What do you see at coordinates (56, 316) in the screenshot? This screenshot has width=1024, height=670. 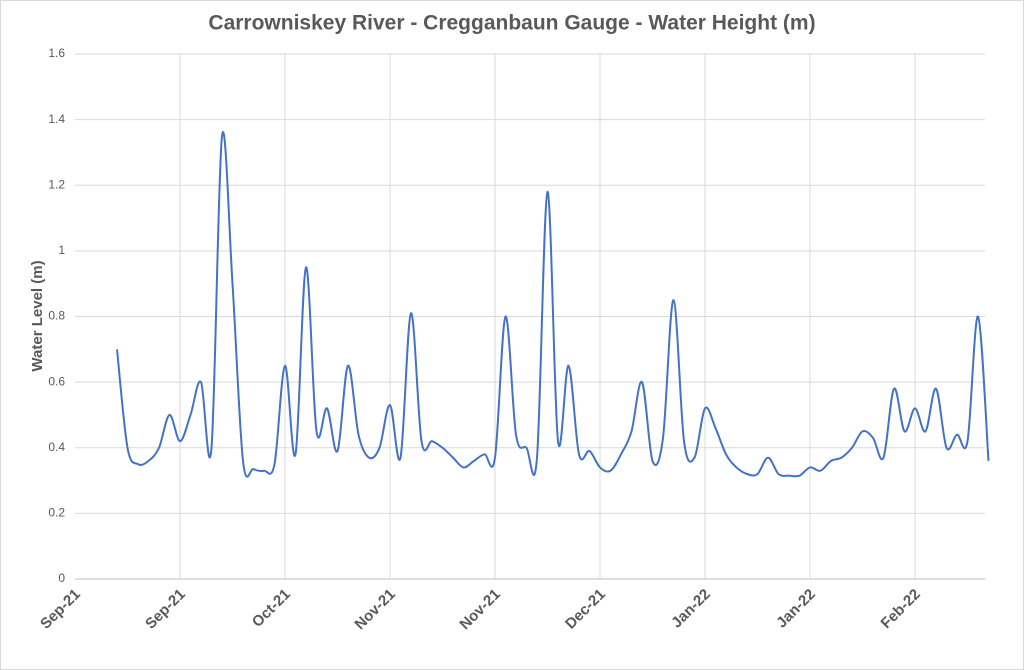 I see `y-tick-label: 0.8` at bounding box center [56, 316].